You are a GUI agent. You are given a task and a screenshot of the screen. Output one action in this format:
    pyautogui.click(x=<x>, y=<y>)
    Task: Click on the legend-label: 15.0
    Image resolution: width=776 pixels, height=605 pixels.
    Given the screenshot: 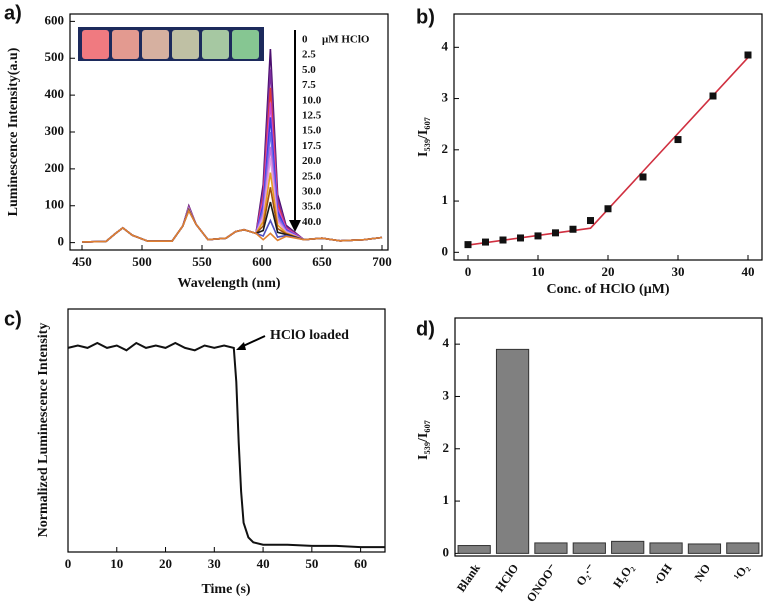 What is the action you would take?
    pyautogui.click(x=312, y=131)
    